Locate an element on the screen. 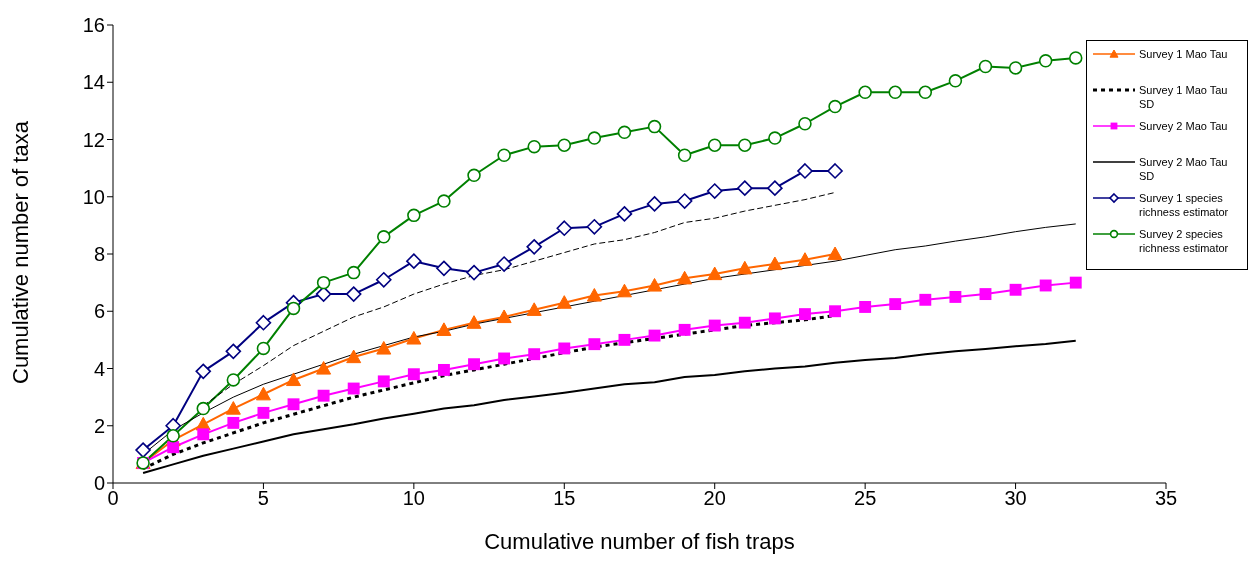  x-tick-label: 10 is located at coordinates (413, 498).